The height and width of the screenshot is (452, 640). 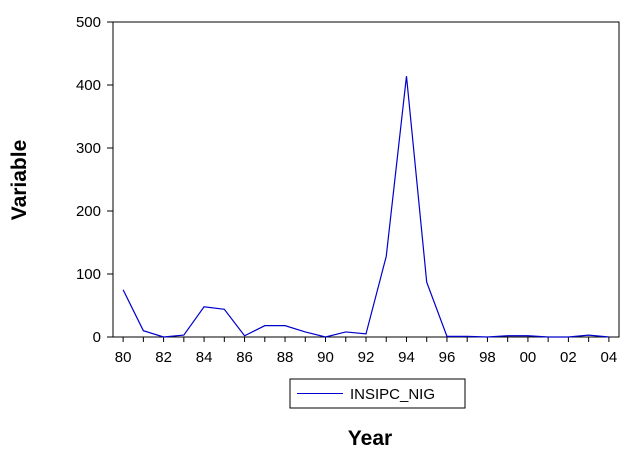 What do you see at coordinates (94, 180) in the screenshot?
I see `y-axis: 0 100 200 300 400 500` at bounding box center [94, 180].